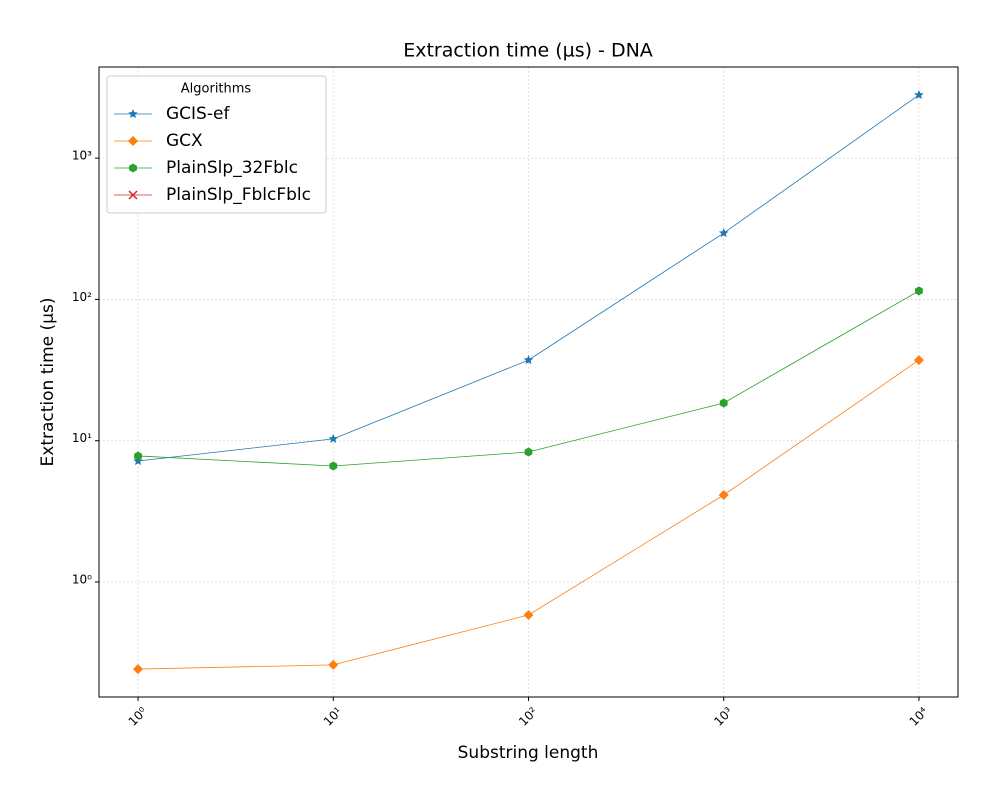 The width and height of the screenshot is (1000, 800). What do you see at coordinates (216, 89) in the screenshot?
I see `legend-title: Algorithms` at bounding box center [216, 89].